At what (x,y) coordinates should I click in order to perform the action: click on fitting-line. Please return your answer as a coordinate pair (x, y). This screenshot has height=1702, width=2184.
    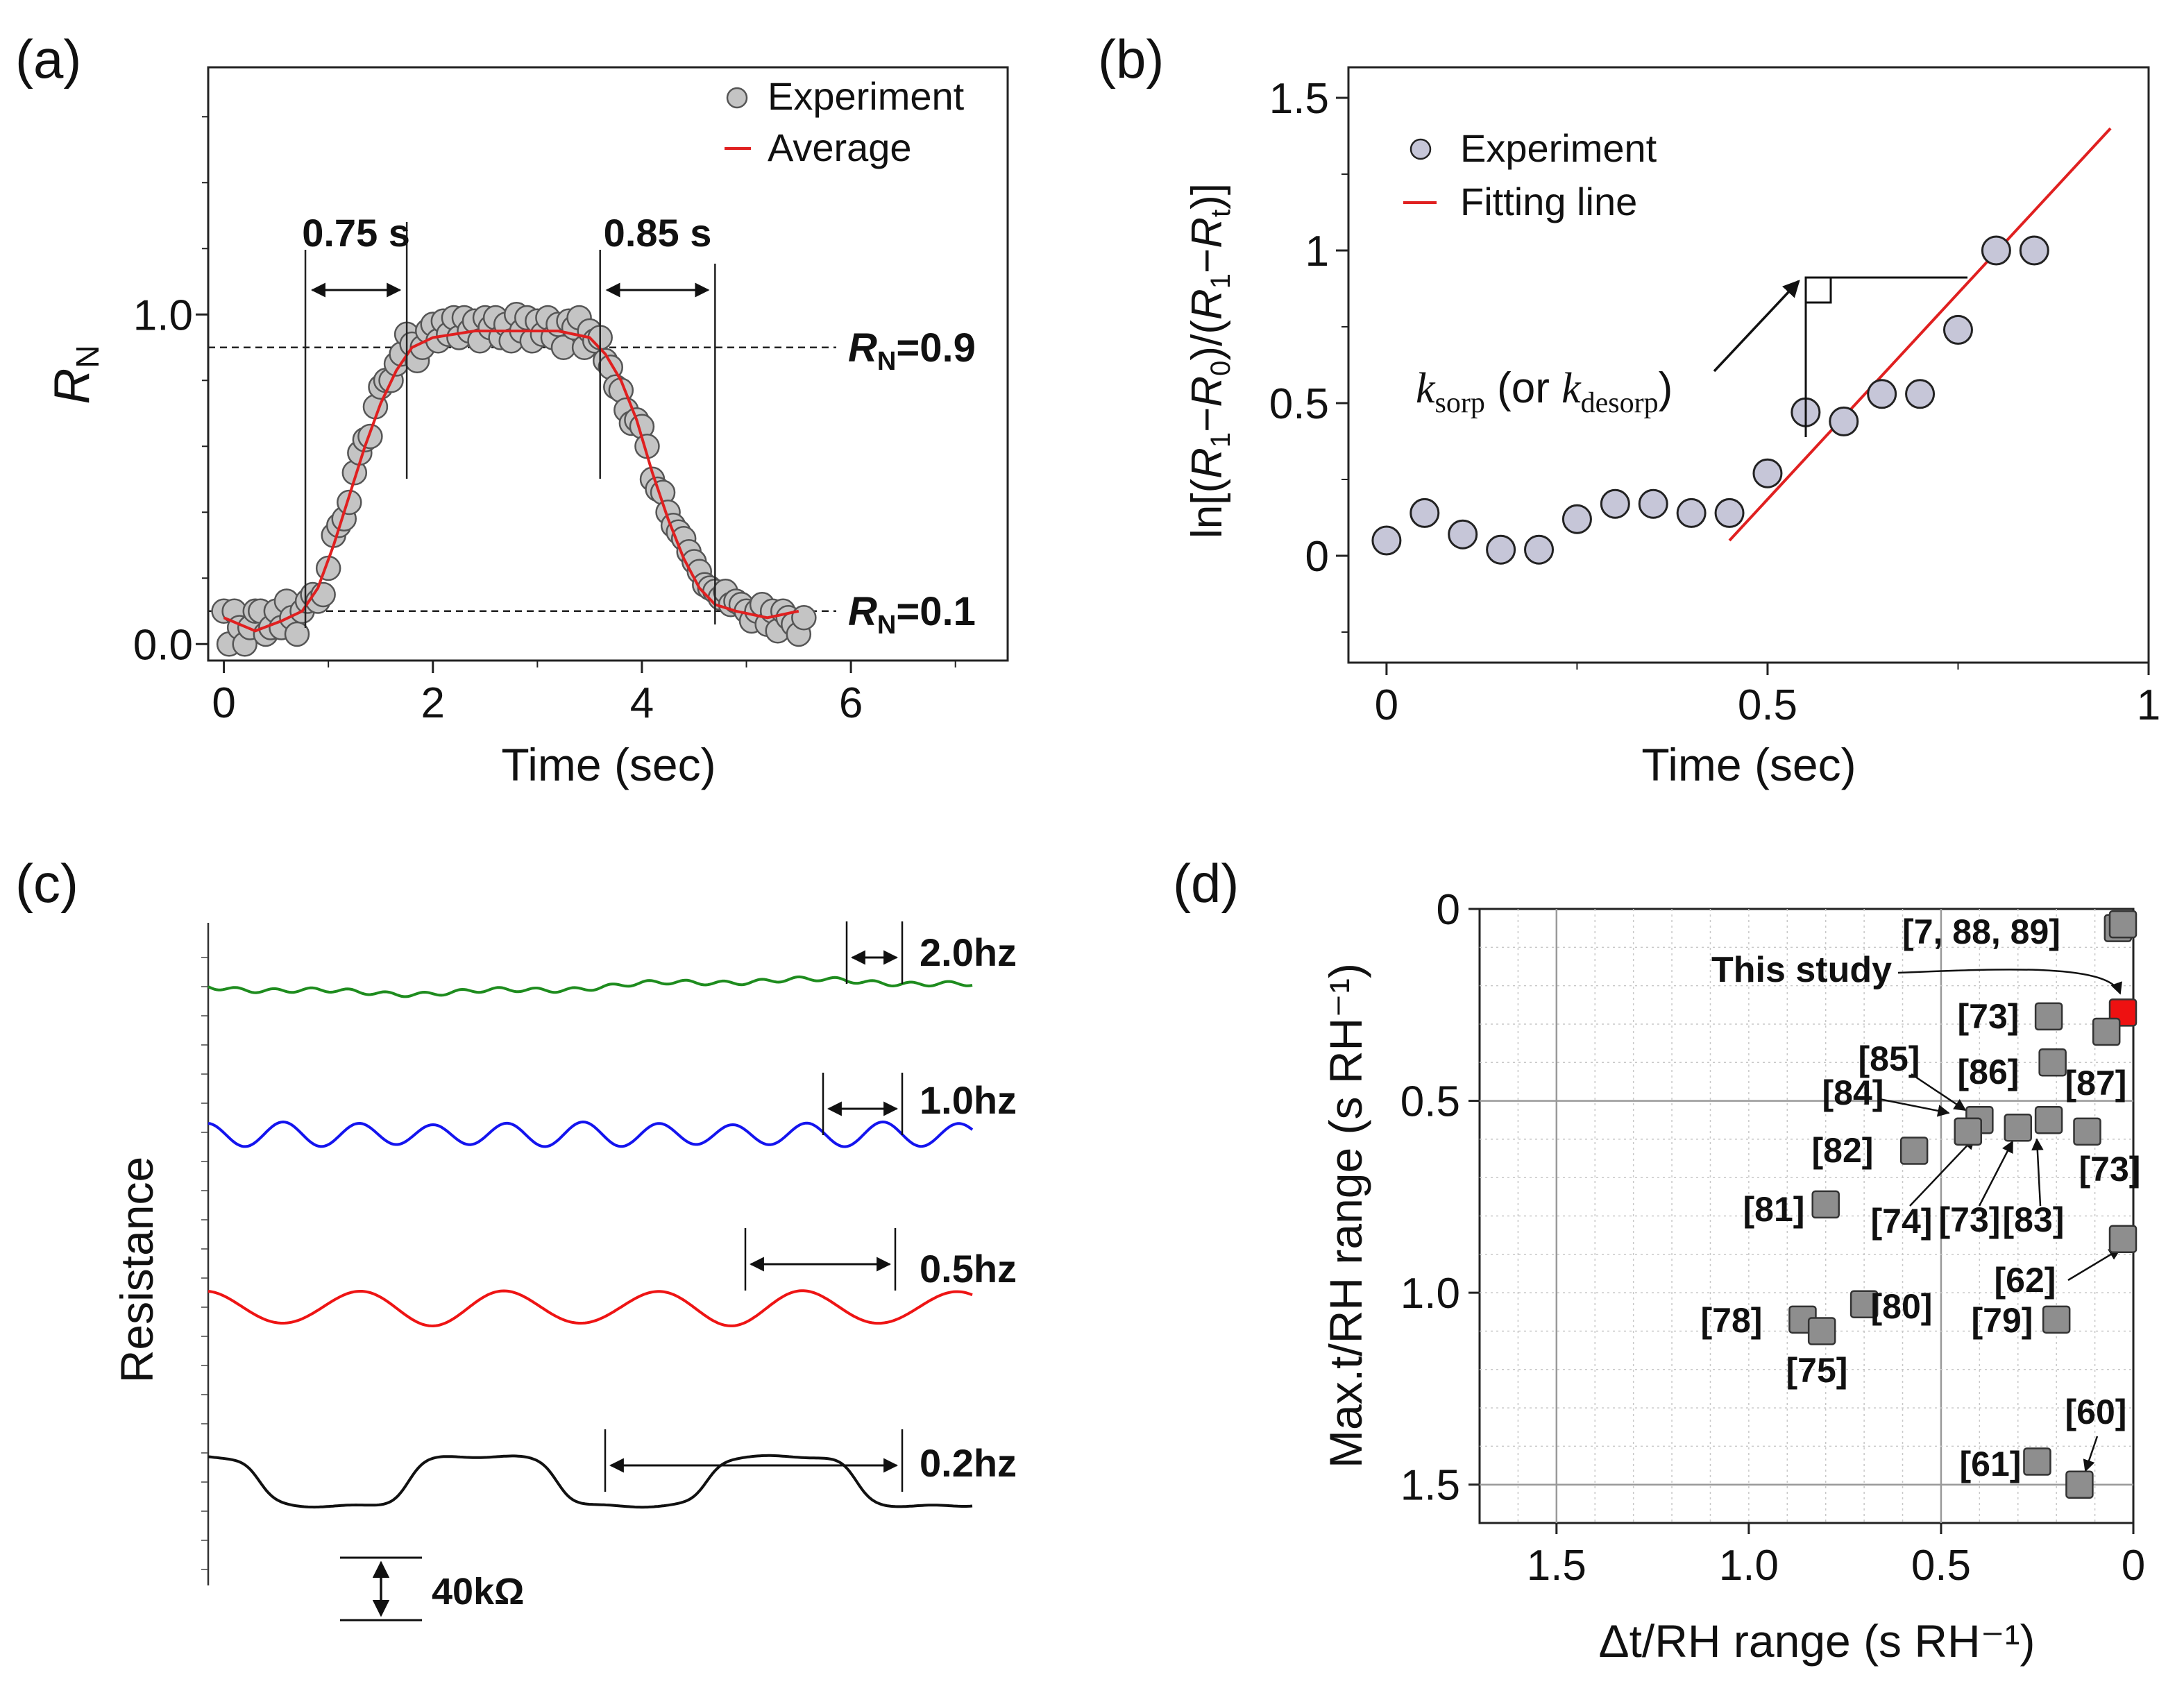
    Looking at the image, I should click on (1920, 334).